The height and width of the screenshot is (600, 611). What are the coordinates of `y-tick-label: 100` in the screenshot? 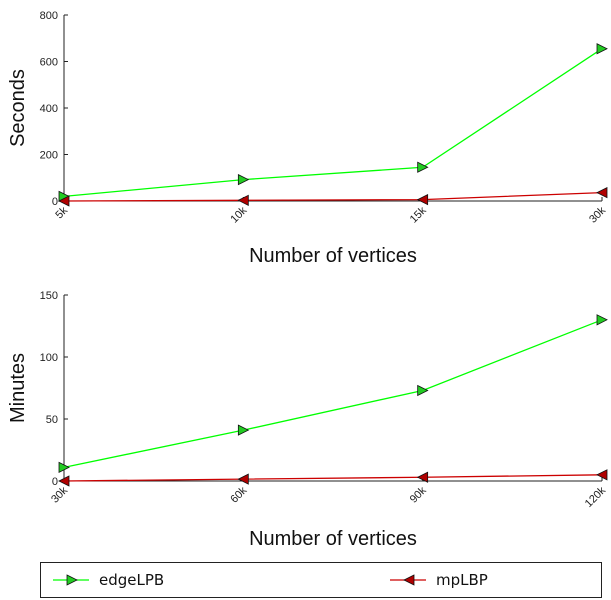 It's located at (49, 358).